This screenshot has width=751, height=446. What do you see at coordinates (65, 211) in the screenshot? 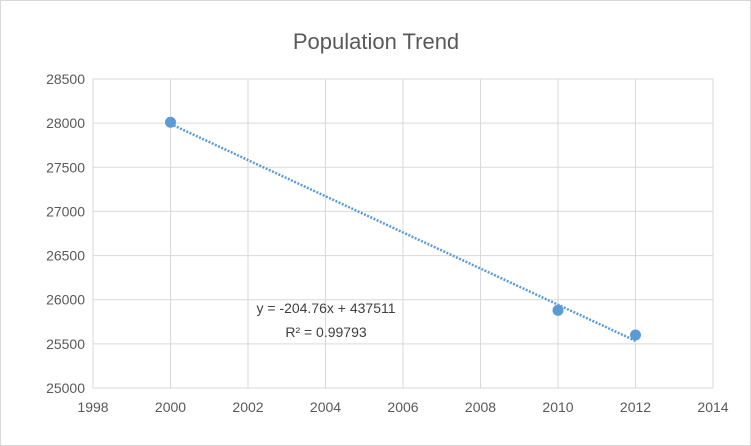
I see `y-tick-label: 27000` at bounding box center [65, 211].